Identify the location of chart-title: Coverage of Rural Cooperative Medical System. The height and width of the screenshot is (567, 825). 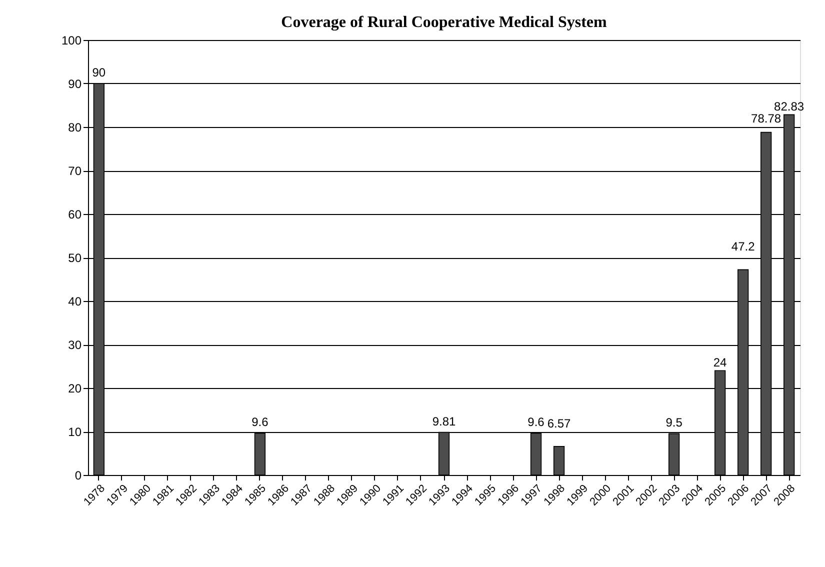
(444, 22).